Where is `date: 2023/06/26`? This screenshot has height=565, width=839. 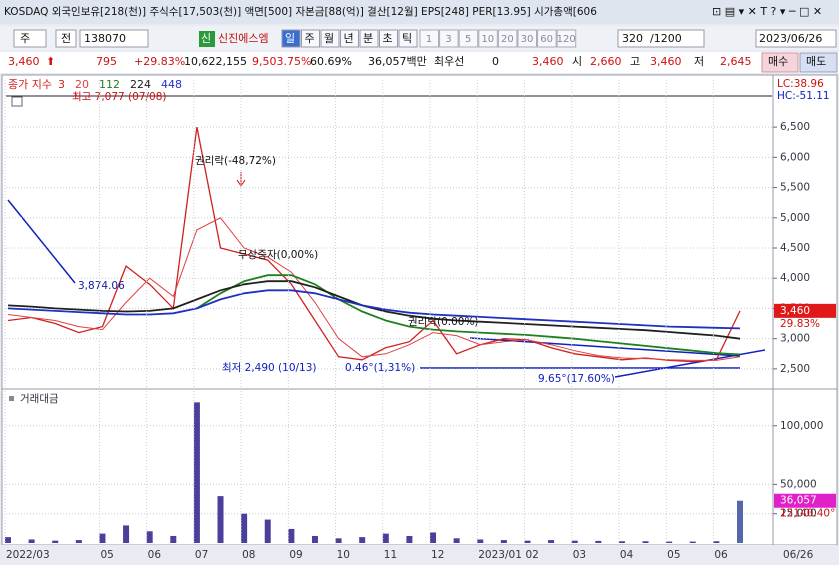
date: 2023/06/26 is located at coordinates (790, 38).